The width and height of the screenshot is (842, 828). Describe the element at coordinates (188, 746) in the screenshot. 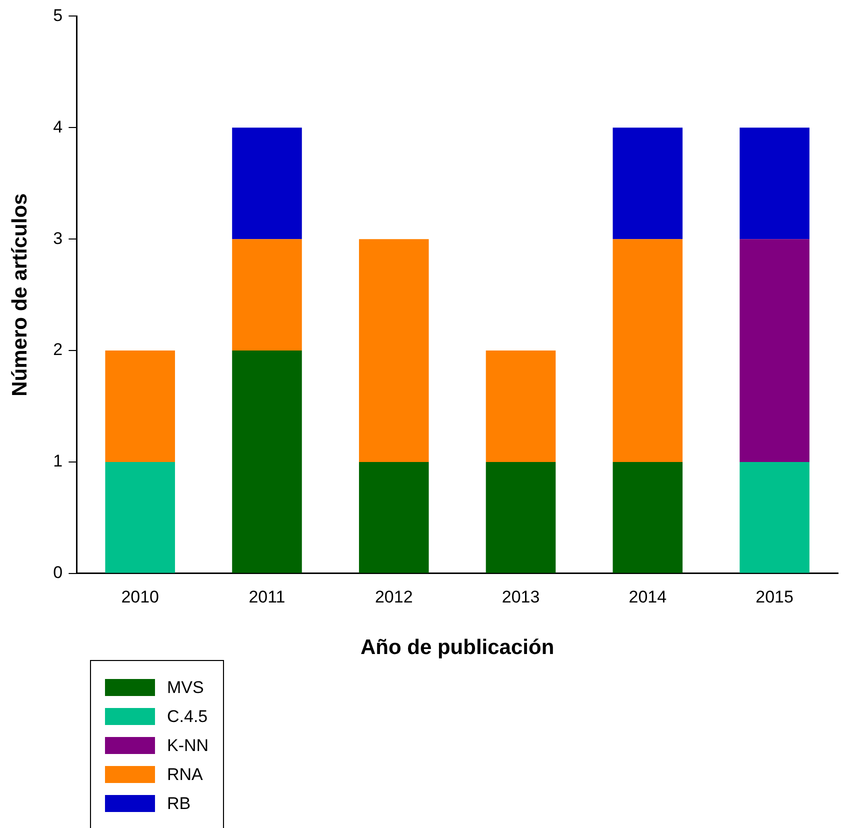

I see `legend-label: K-NN` at that location.